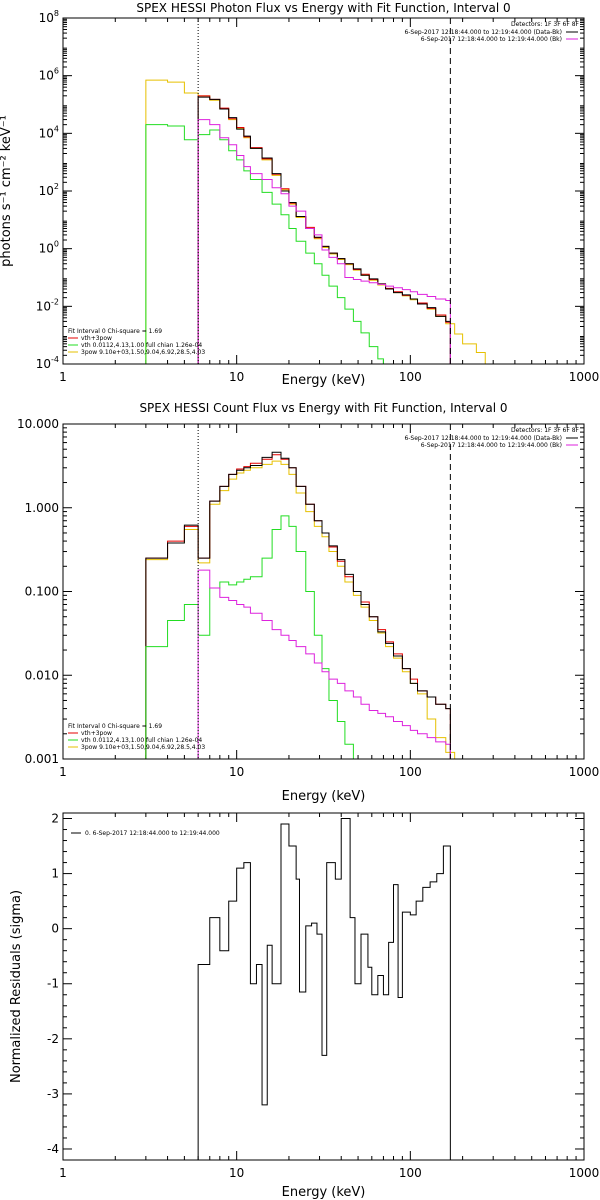  Describe the element at coordinates (55, 819) in the screenshot. I see `y-tick-label: 2` at that location.